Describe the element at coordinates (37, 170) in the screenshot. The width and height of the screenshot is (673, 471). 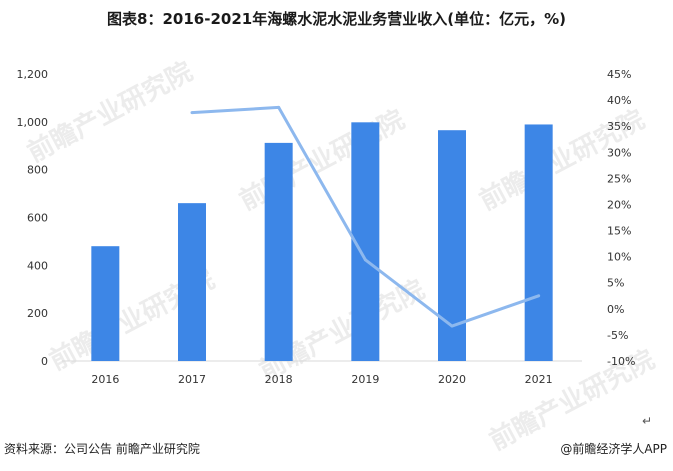
I see `y-left-tick-label: 800` at that location.